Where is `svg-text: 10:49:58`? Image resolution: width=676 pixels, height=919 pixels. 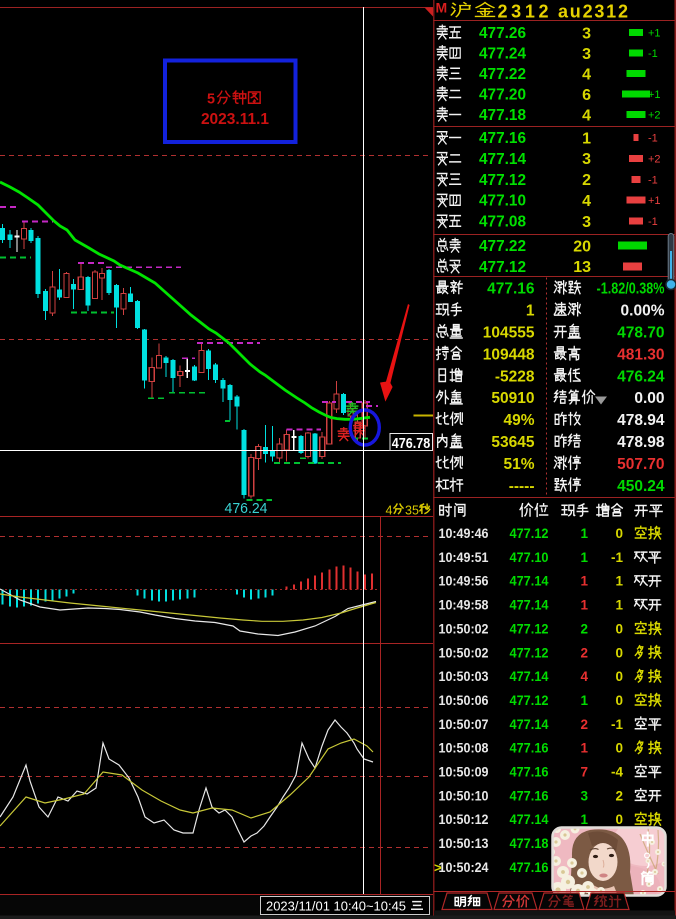
svg-text: 10:49:58 is located at coordinates (464, 605).